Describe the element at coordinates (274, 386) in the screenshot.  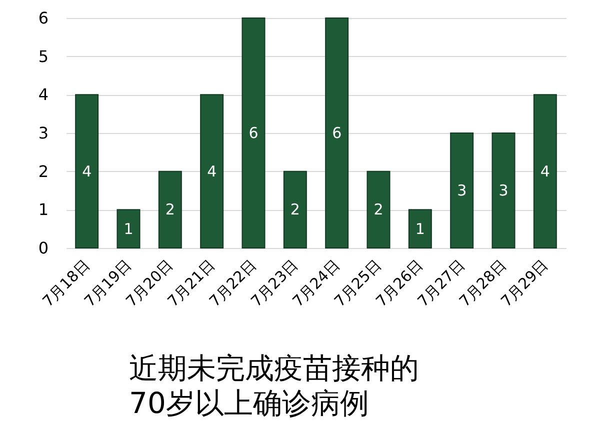
I see `text: 近期未完成疫苗接种的70岁以上确诊病例` at that location.